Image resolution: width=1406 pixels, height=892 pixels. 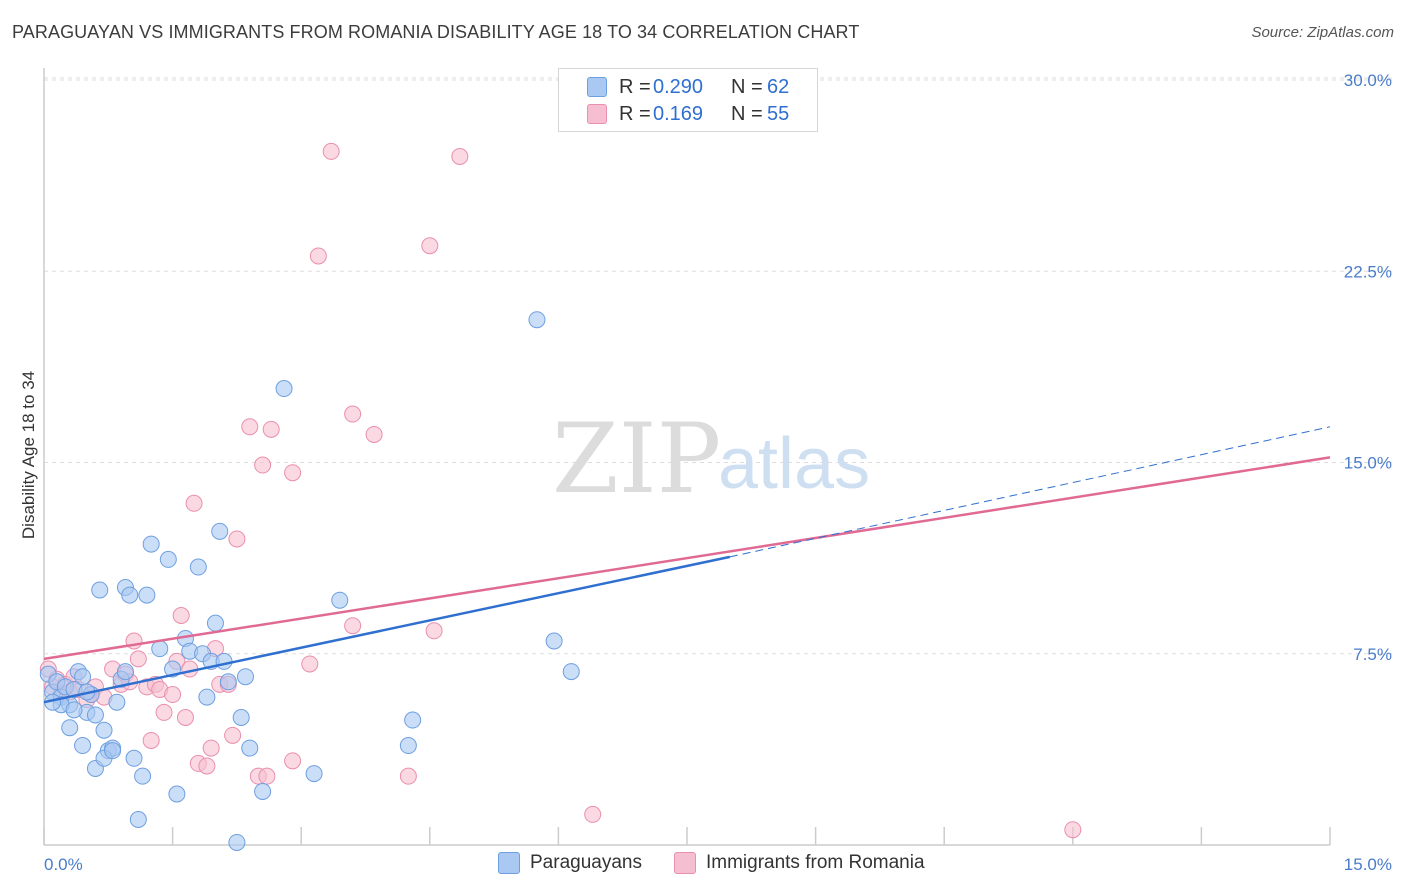 I want to click on source-label: Source: ZipAtlas.com, so click(x=1322, y=32).